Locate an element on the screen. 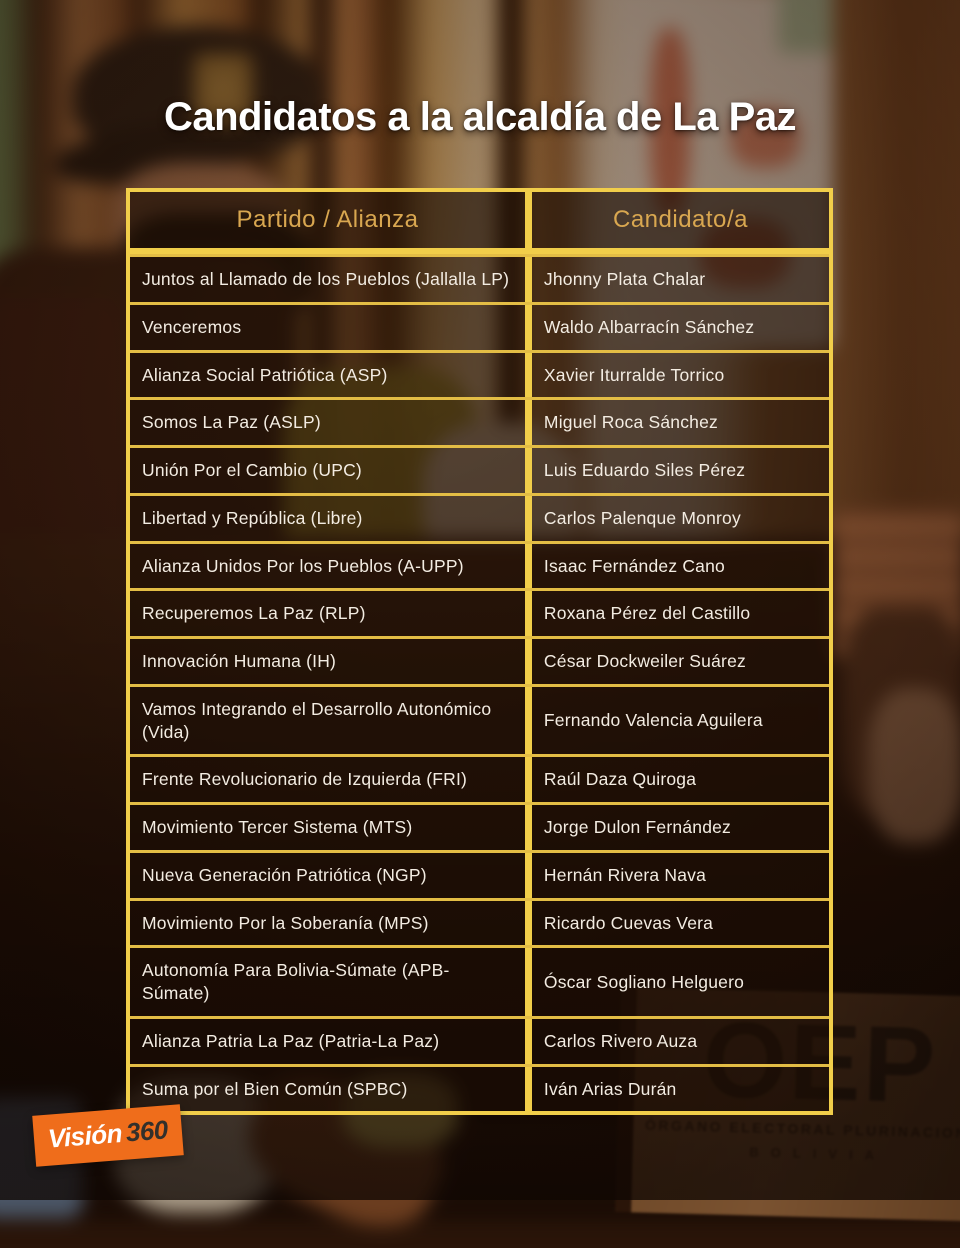 This screenshot has height=1248, width=960. candidate-cell: Ricardo Cuevas Vera is located at coordinates (680, 923).